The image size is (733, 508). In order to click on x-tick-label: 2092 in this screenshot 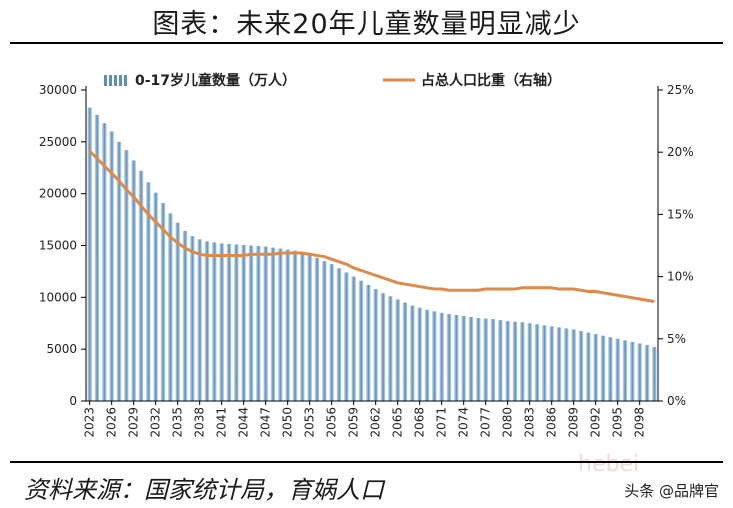, I will do `click(596, 422)`.